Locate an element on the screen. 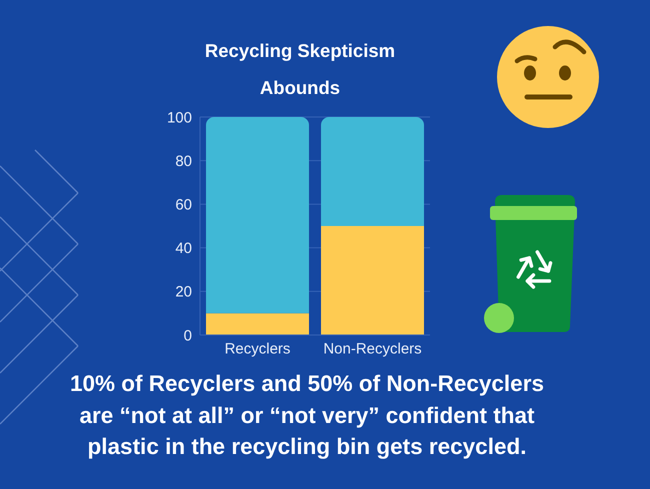 The height and width of the screenshot is (489, 650). y-tick-label: 40 is located at coordinates (183, 249).